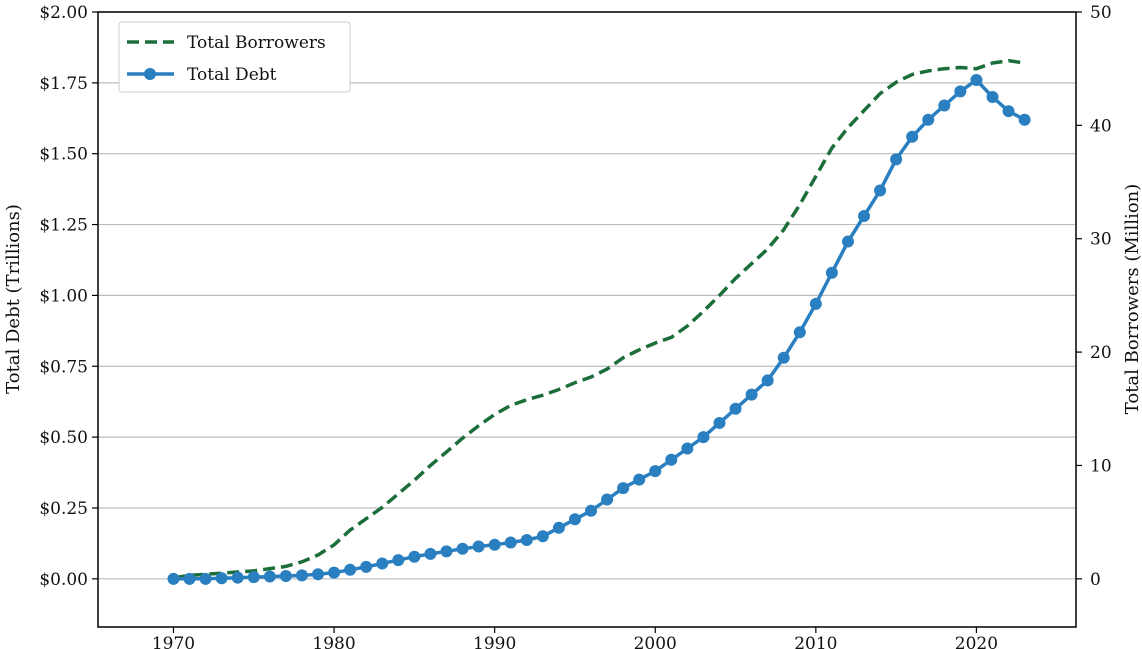 The image size is (1142, 649). What do you see at coordinates (1101, 466) in the screenshot?
I see `y-right-tick-label: 10` at bounding box center [1101, 466].